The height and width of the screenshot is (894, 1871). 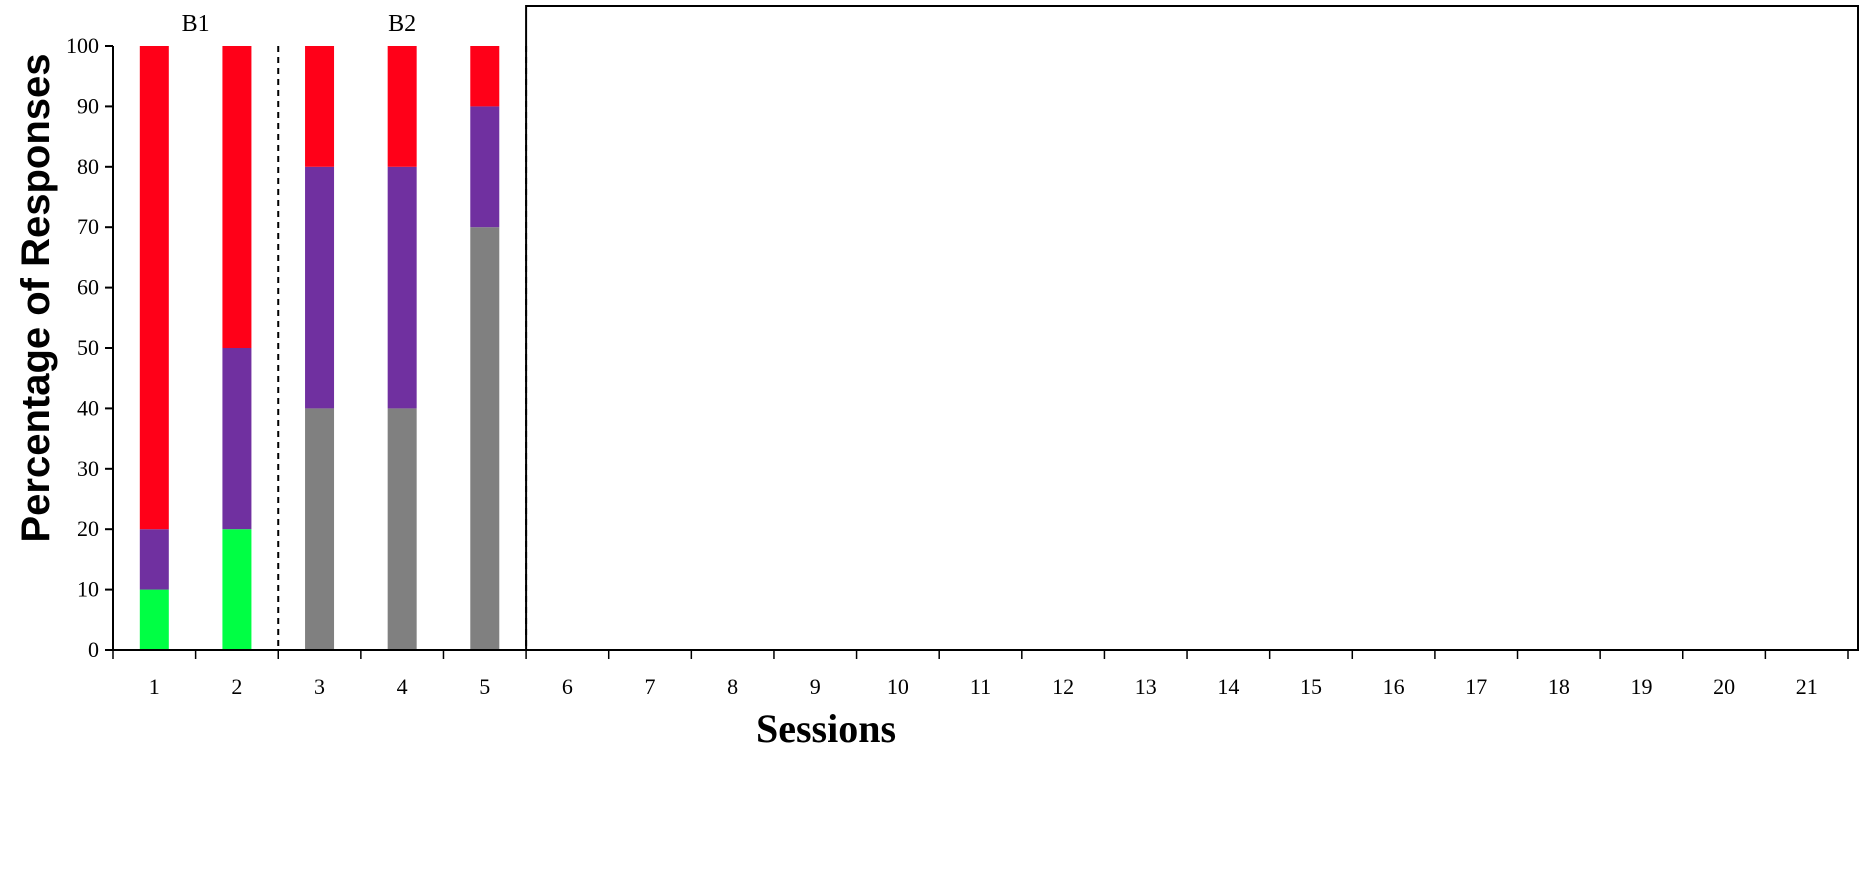 What do you see at coordinates (88, 287) in the screenshot?
I see `y-tick-label-60: 60` at bounding box center [88, 287].